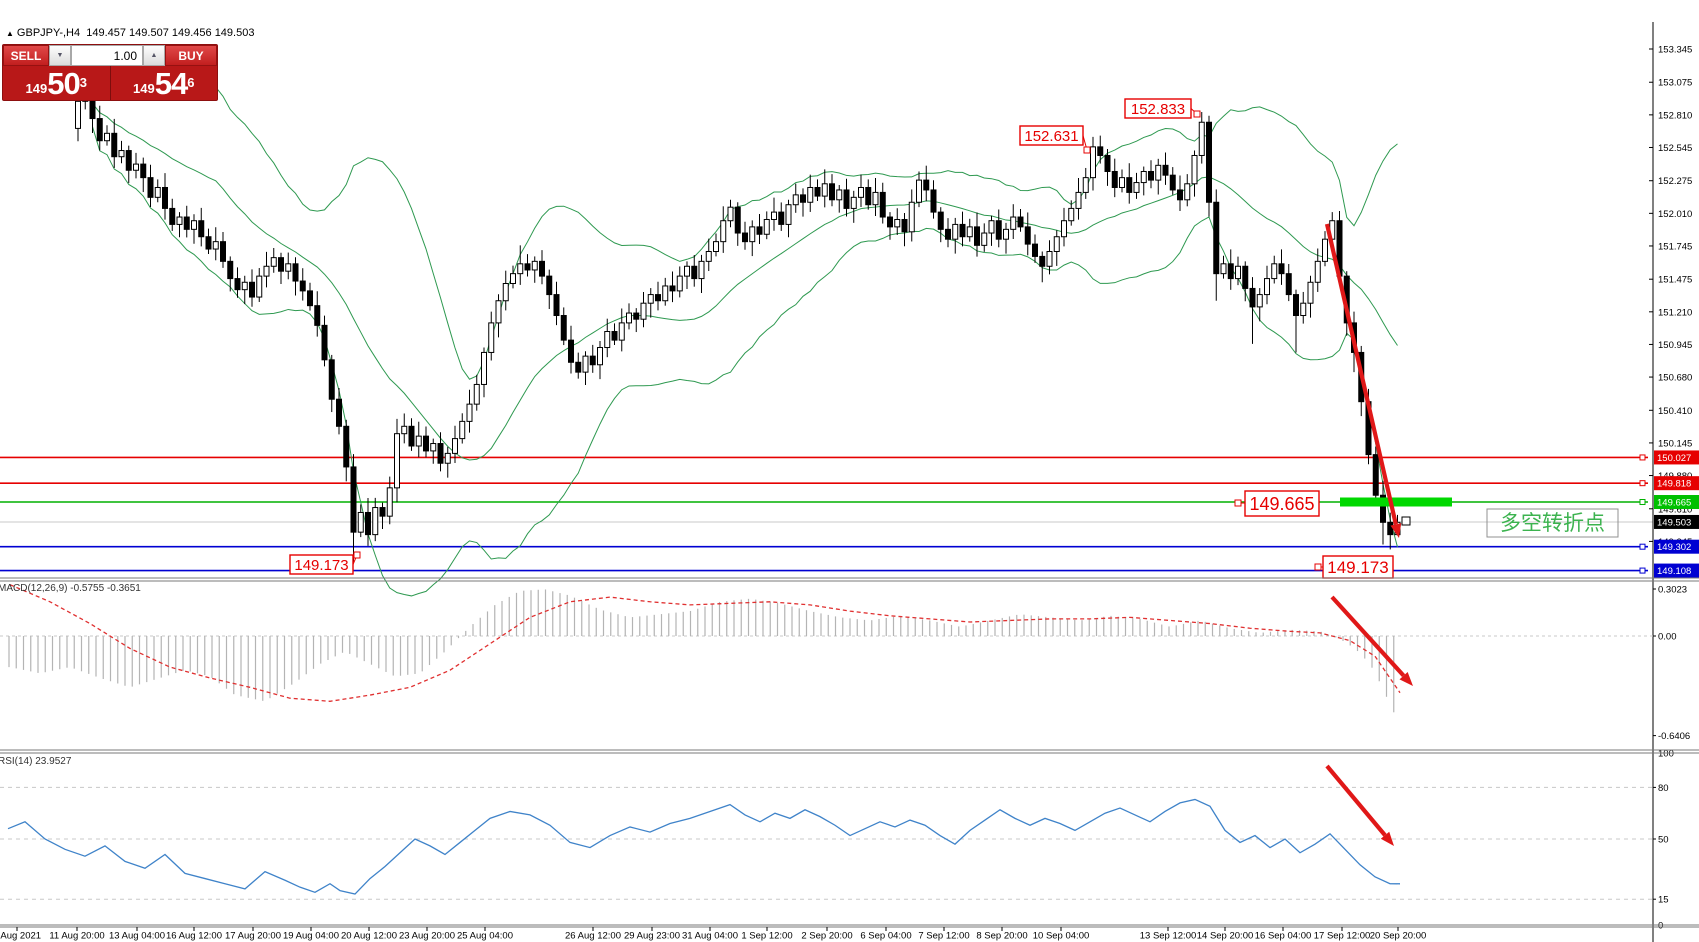 The image size is (1699, 942). Describe the element at coordinates (1674, 522) in the screenshot. I see `price-line-label-text: 149.503` at that location.